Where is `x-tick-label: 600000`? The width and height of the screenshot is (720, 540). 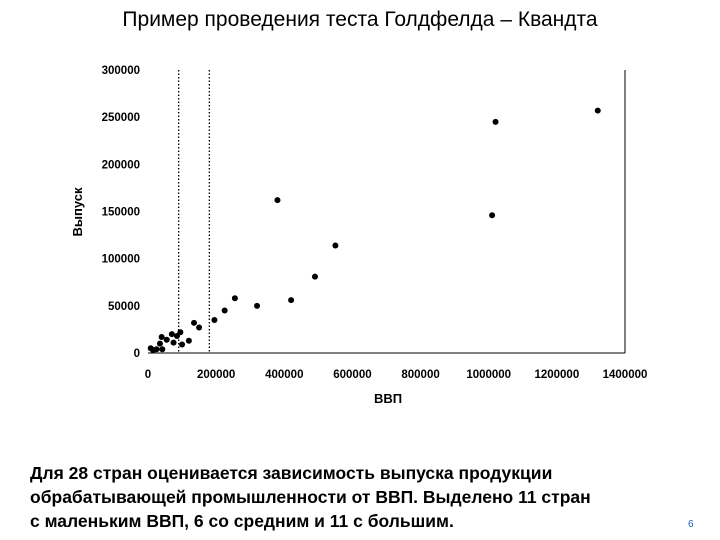
x-tick-label: 600000 is located at coordinates (352, 375).